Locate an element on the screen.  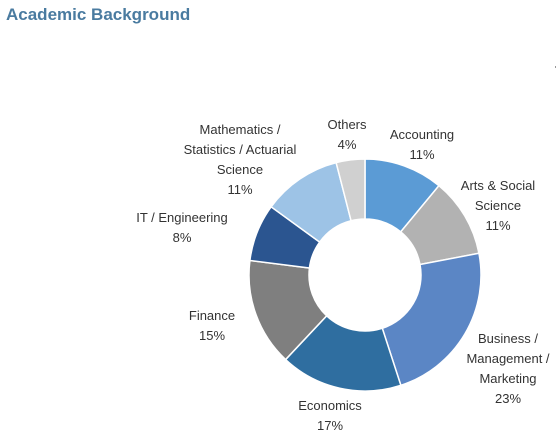
chart-title: Academic Background is located at coordinates (98, 14).